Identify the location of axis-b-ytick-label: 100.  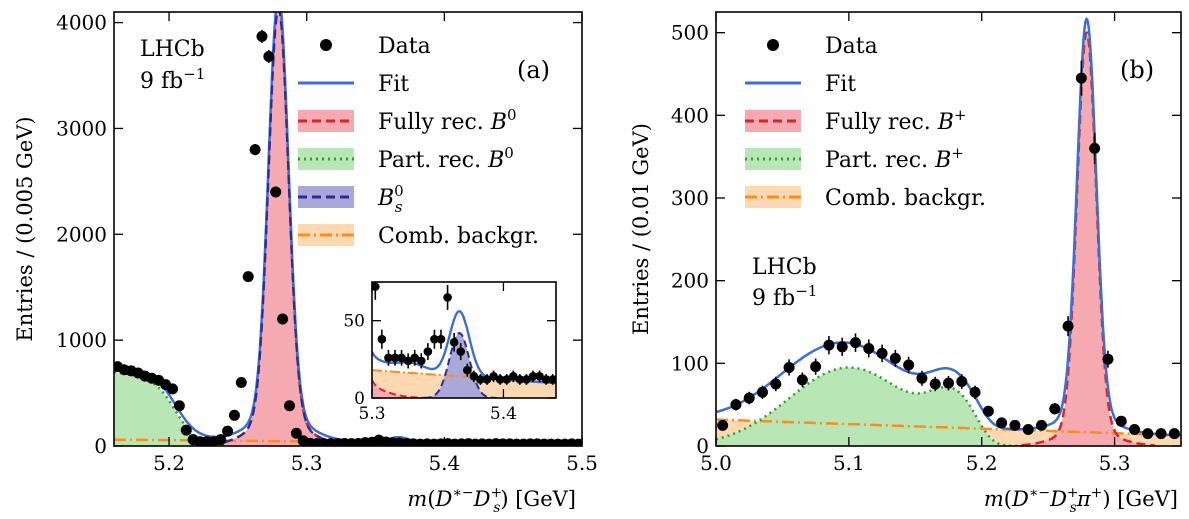
(690, 363).